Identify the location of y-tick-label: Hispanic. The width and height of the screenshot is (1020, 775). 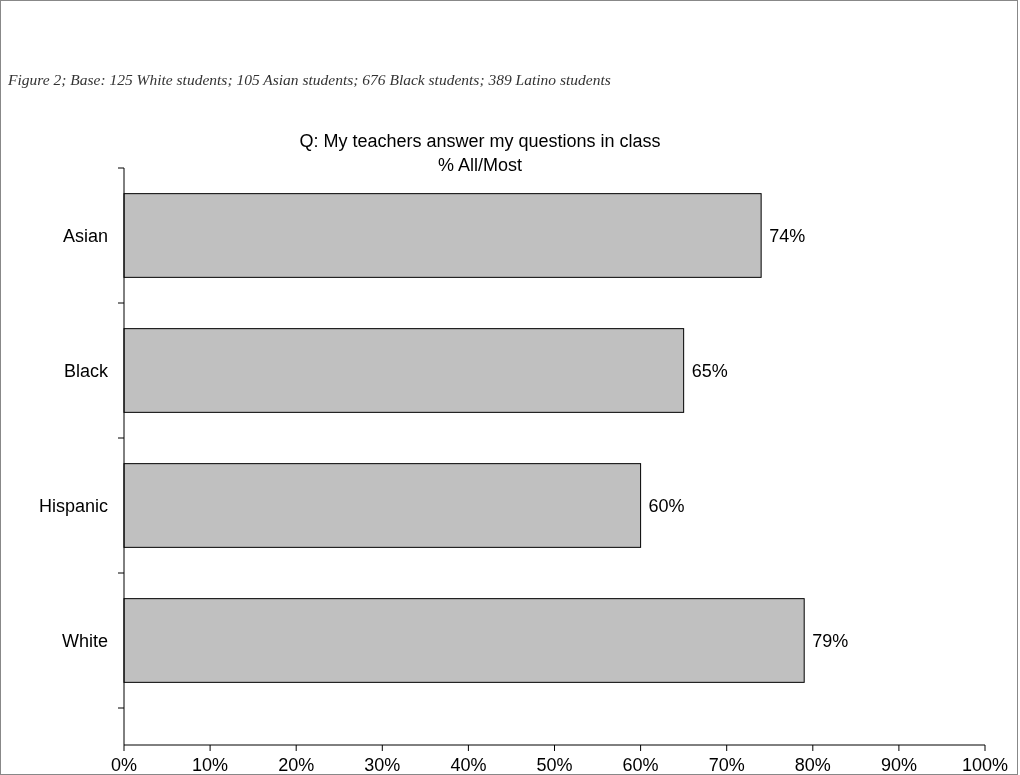
(73, 505).